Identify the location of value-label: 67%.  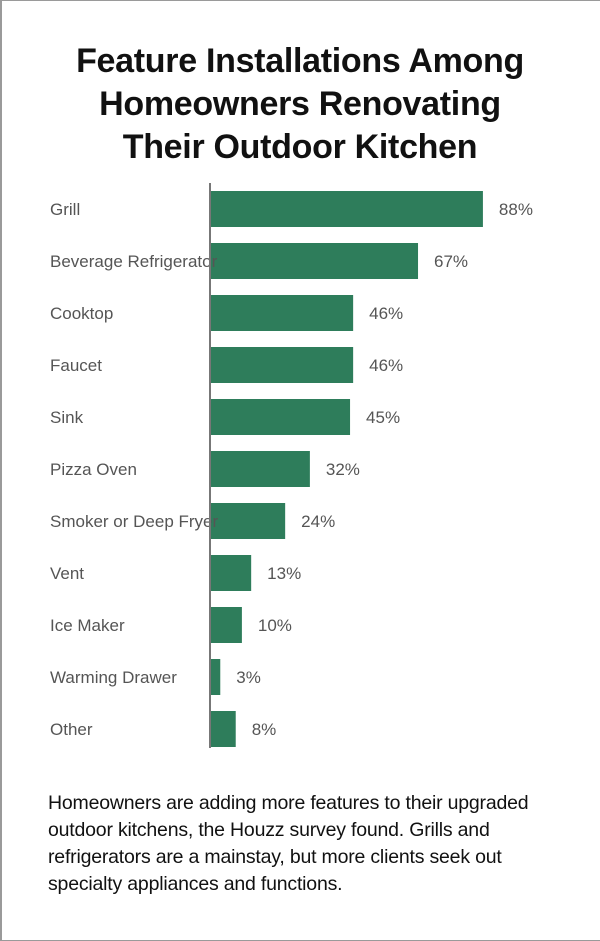
(451, 261).